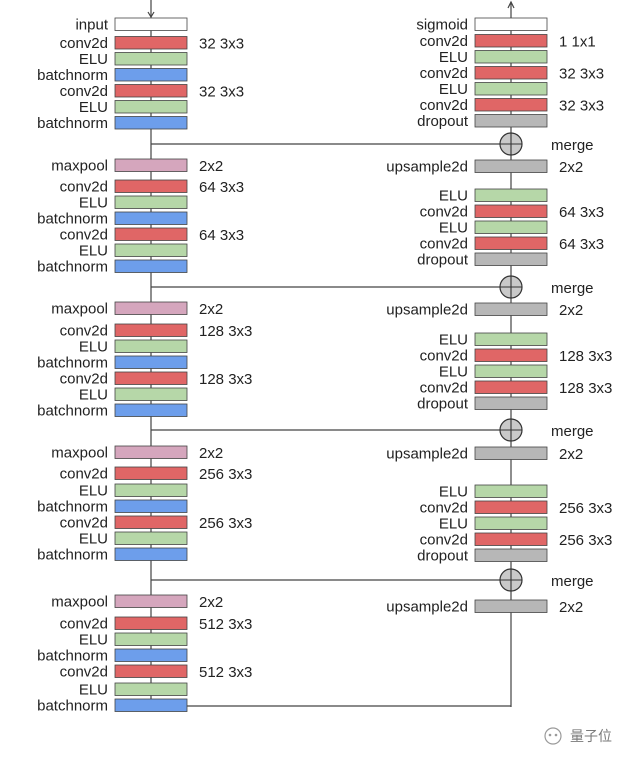  What do you see at coordinates (221, 187) in the screenshot?
I see `encoder-layer-param: 64 3x3` at bounding box center [221, 187].